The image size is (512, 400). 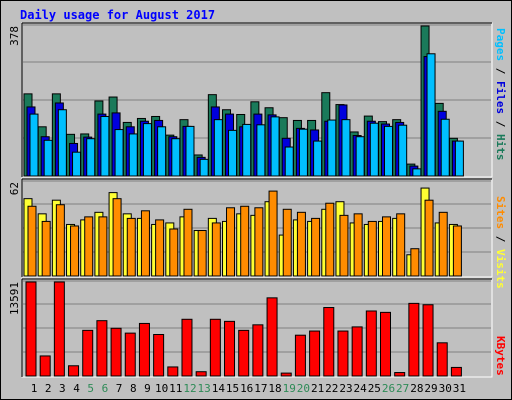 What do you see at coordinates (14, 298) in the screenshot?
I see `max-label-kbytes: 13591` at bounding box center [14, 298].